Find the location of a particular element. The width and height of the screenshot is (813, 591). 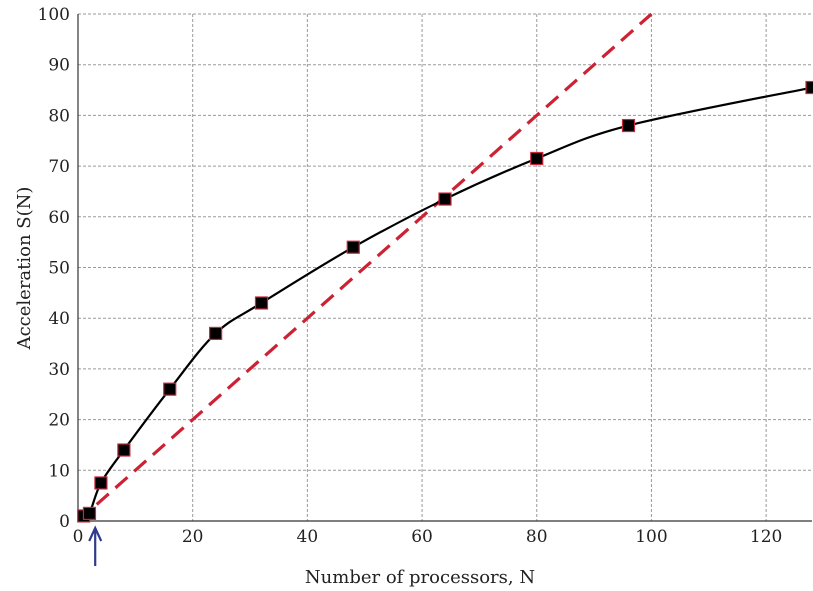

y-tick-label: 100 is located at coordinates (54, 15).